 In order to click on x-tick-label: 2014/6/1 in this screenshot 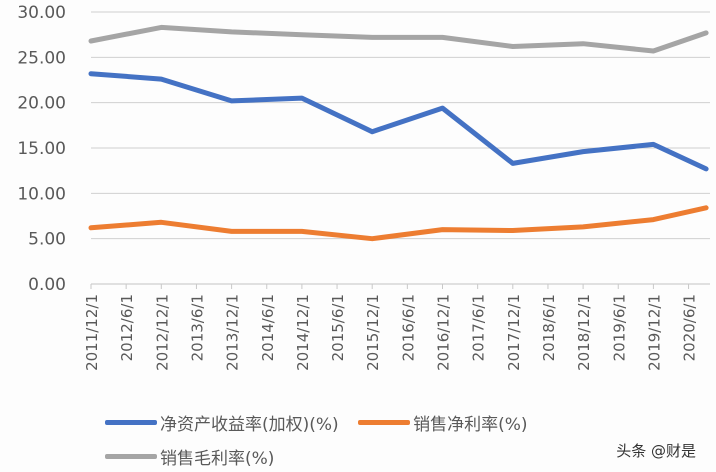, I will do `click(268, 327)`.